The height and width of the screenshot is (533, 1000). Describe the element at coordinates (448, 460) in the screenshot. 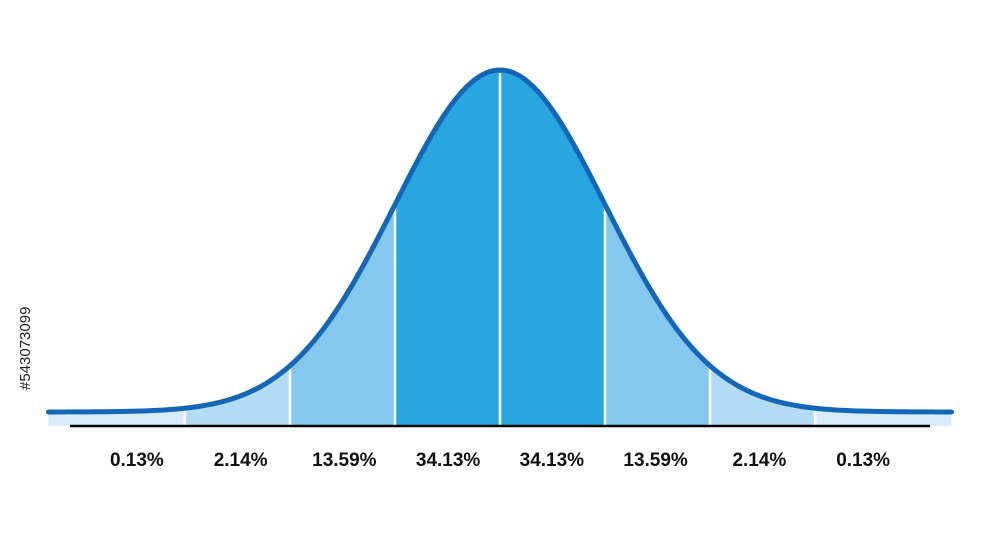

I see `band-label-3: 34.13%` at that location.